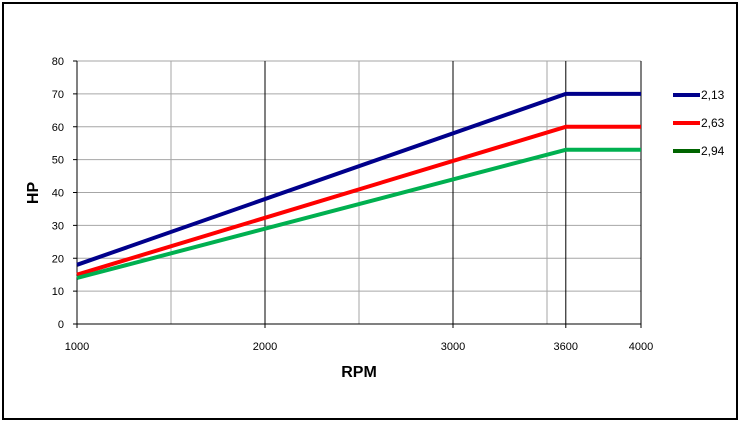 Image resolution: width=740 pixels, height=422 pixels. Describe the element at coordinates (359, 372) in the screenshot. I see `x-axis-title: RPM` at that location.